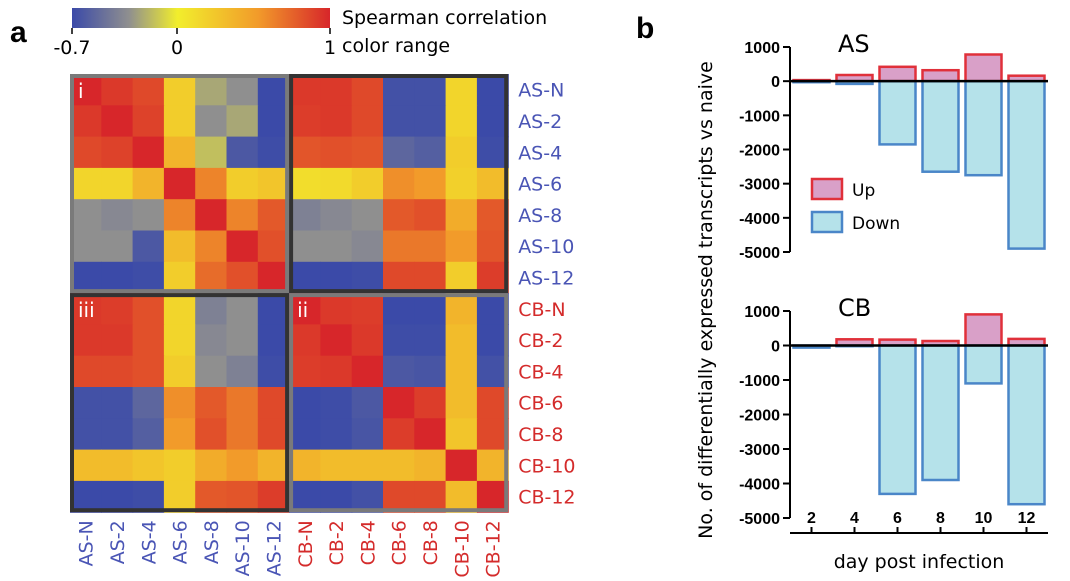 This screenshot has height=581, width=1070. I want to click on heatmap-col-label: CB-6, so click(400, 542).